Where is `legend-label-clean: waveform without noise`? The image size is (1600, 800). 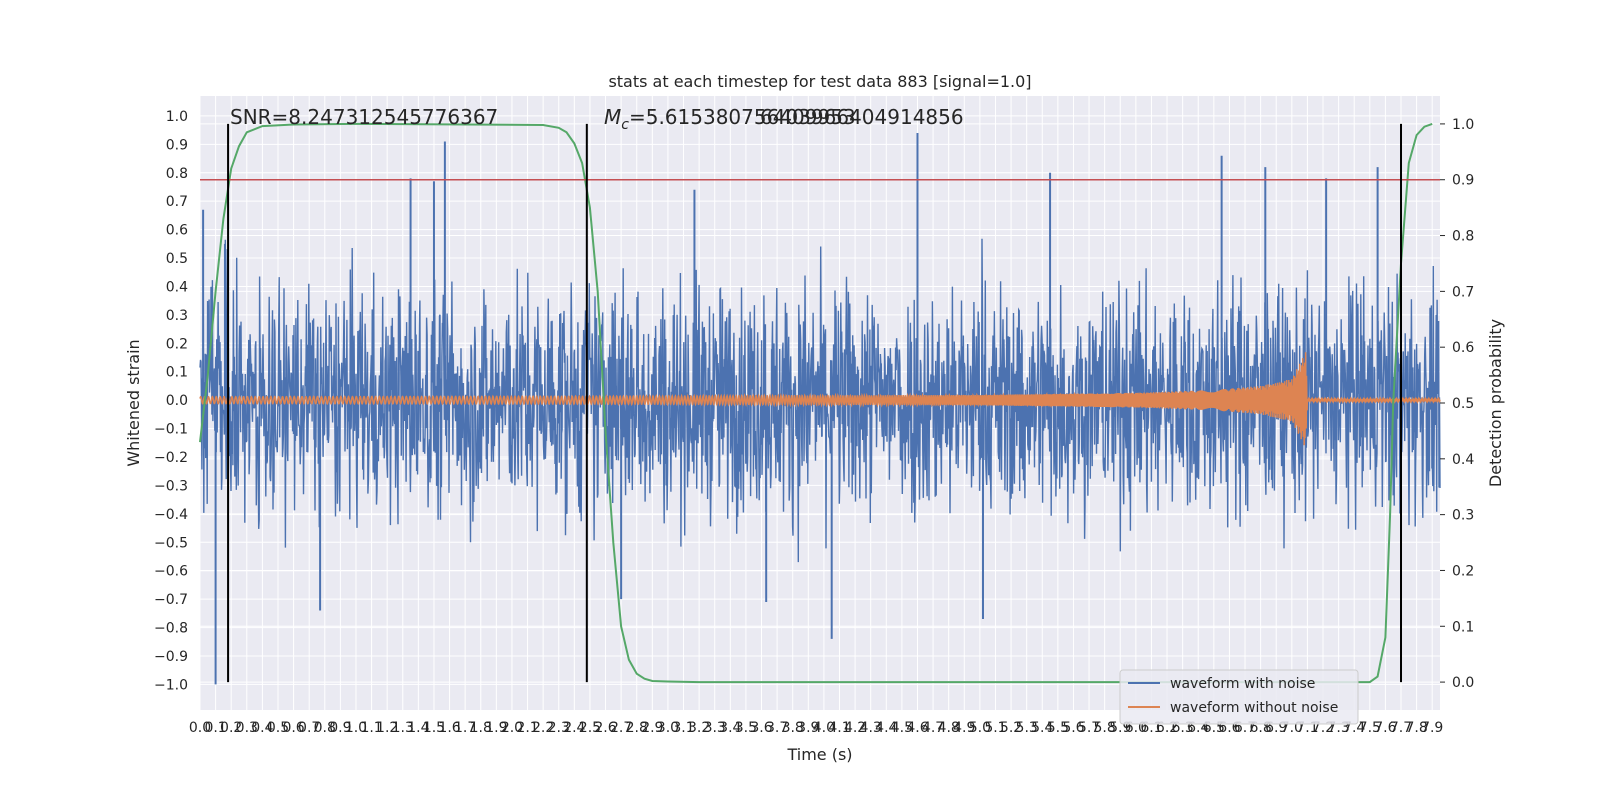 legend-label-clean: waveform without noise is located at coordinates (1254, 708).